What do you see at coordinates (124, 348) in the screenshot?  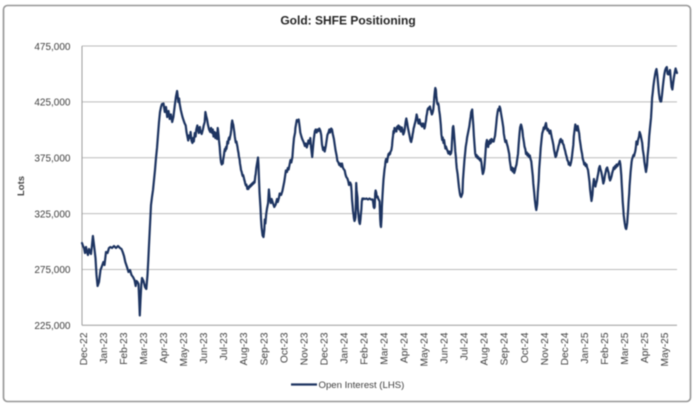 I see `svg-text: Feb-23` at bounding box center [124, 348].